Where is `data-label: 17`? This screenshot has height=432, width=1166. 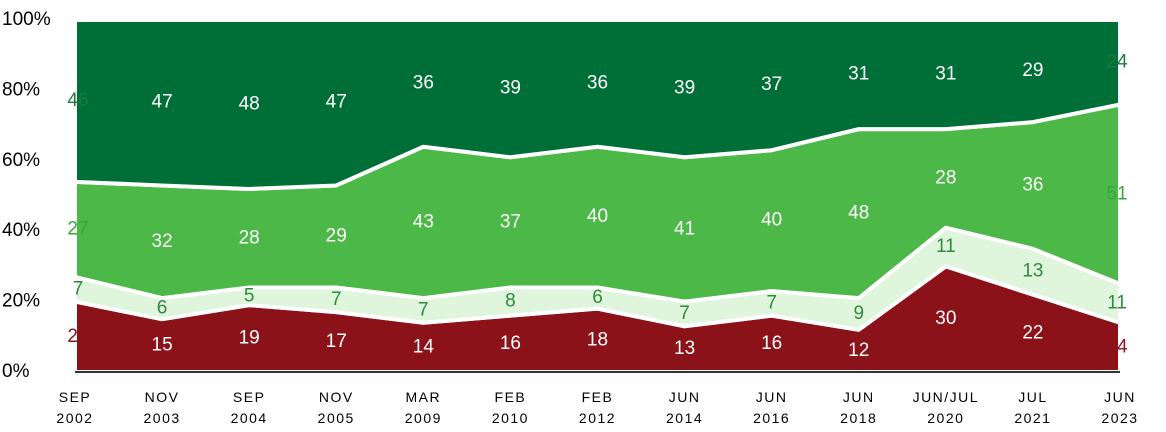 data-label: 17 is located at coordinates (336, 341).